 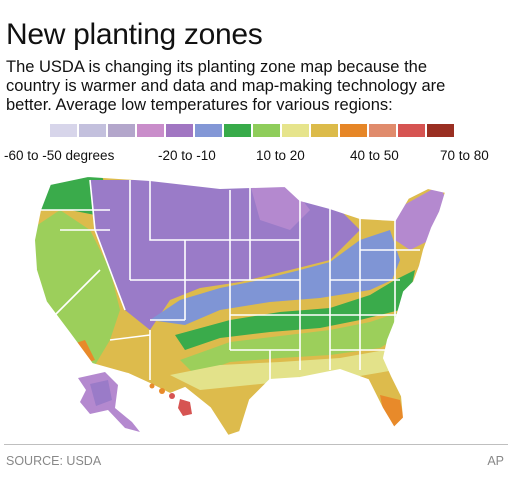 I want to click on legend-tick-label: 40 to 50, so click(x=374, y=155).